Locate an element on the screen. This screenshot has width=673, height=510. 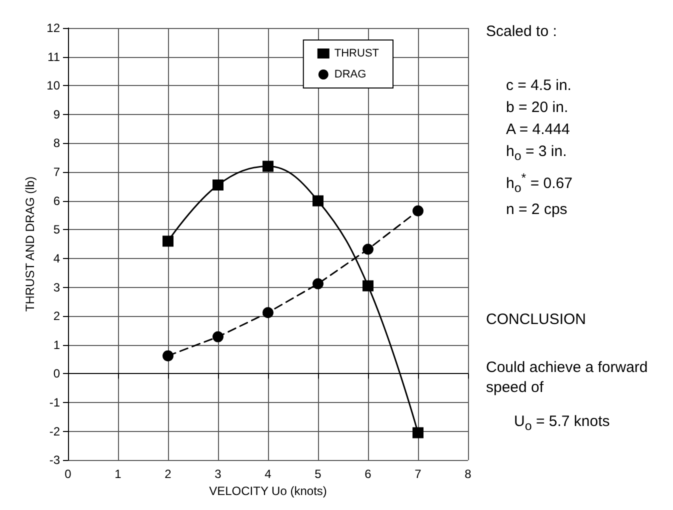
text: n = 2 cps is located at coordinates (536, 210).